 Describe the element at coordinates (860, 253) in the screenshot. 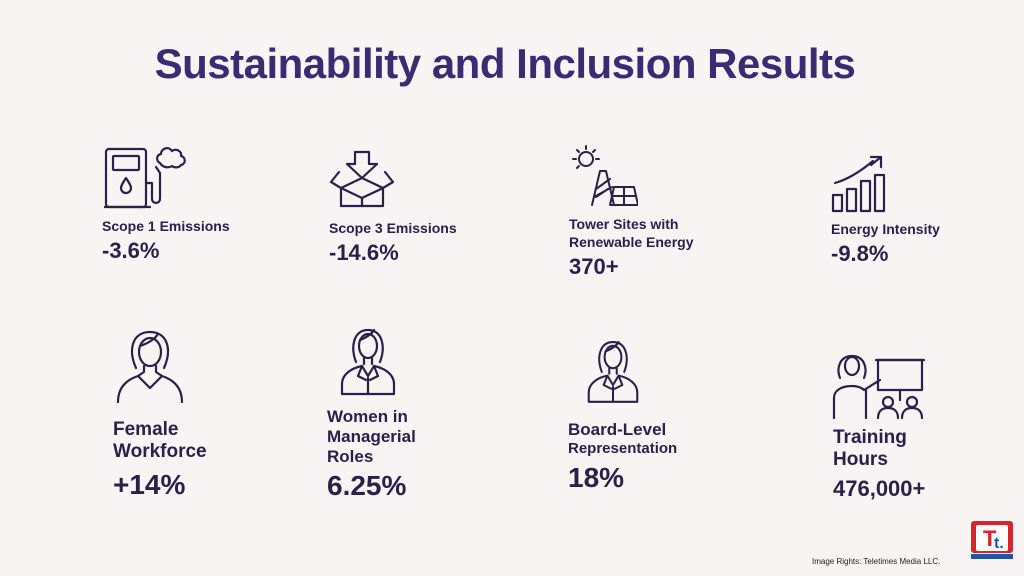

I see `energy-value: -9.8%` at that location.